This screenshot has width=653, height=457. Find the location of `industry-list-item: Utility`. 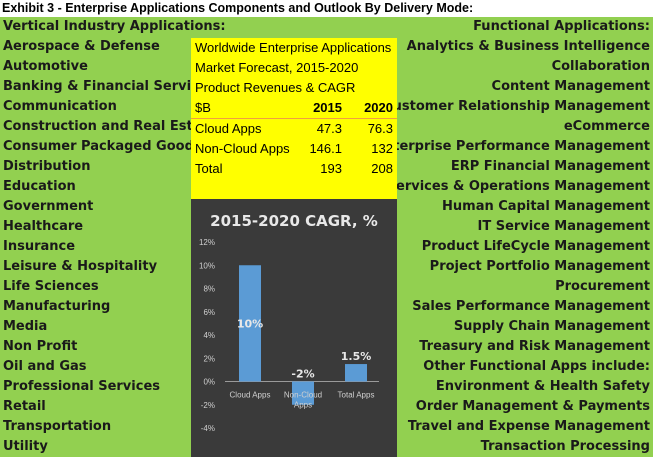

industry-list-item: Utility is located at coordinates (25, 446).